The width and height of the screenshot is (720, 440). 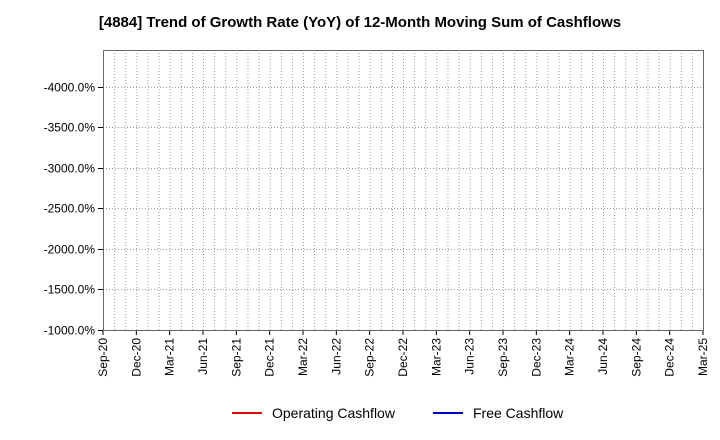 I want to click on x-tick-label: Jun-23, so click(x=470, y=356).